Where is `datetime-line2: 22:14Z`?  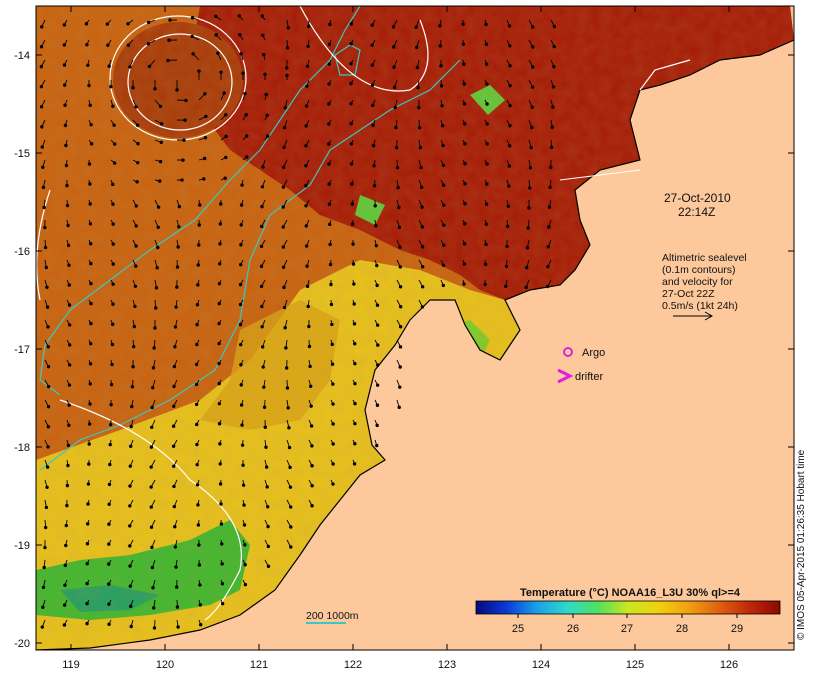
datetime-line2: 22:14Z is located at coordinates (696, 212).